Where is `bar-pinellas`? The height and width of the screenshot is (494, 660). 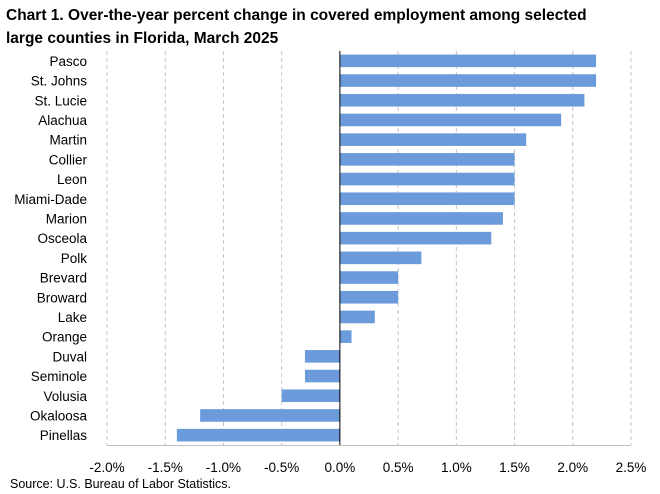
bar-pinellas is located at coordinates (258, 435).